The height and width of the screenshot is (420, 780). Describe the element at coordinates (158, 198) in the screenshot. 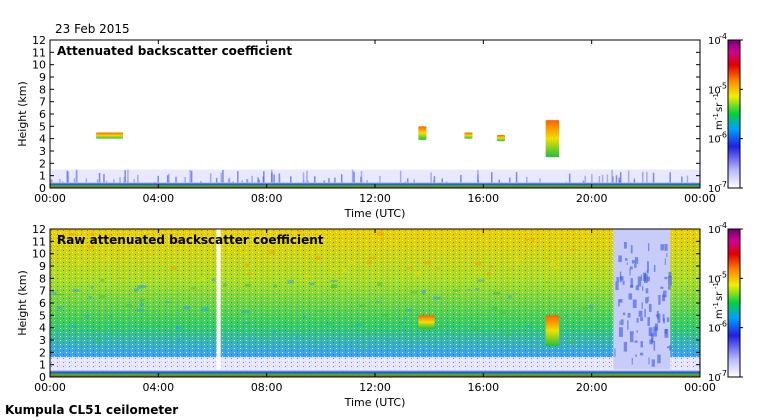

I see `x-tick-label: 04:00` at that location.